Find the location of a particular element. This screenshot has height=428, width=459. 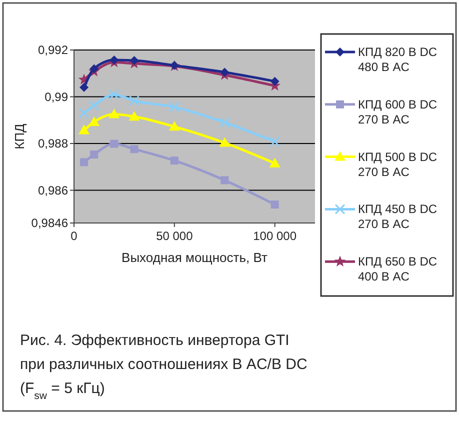

x-axis-title: Выходная мощность, Вт is located at coordinates (195, 257).